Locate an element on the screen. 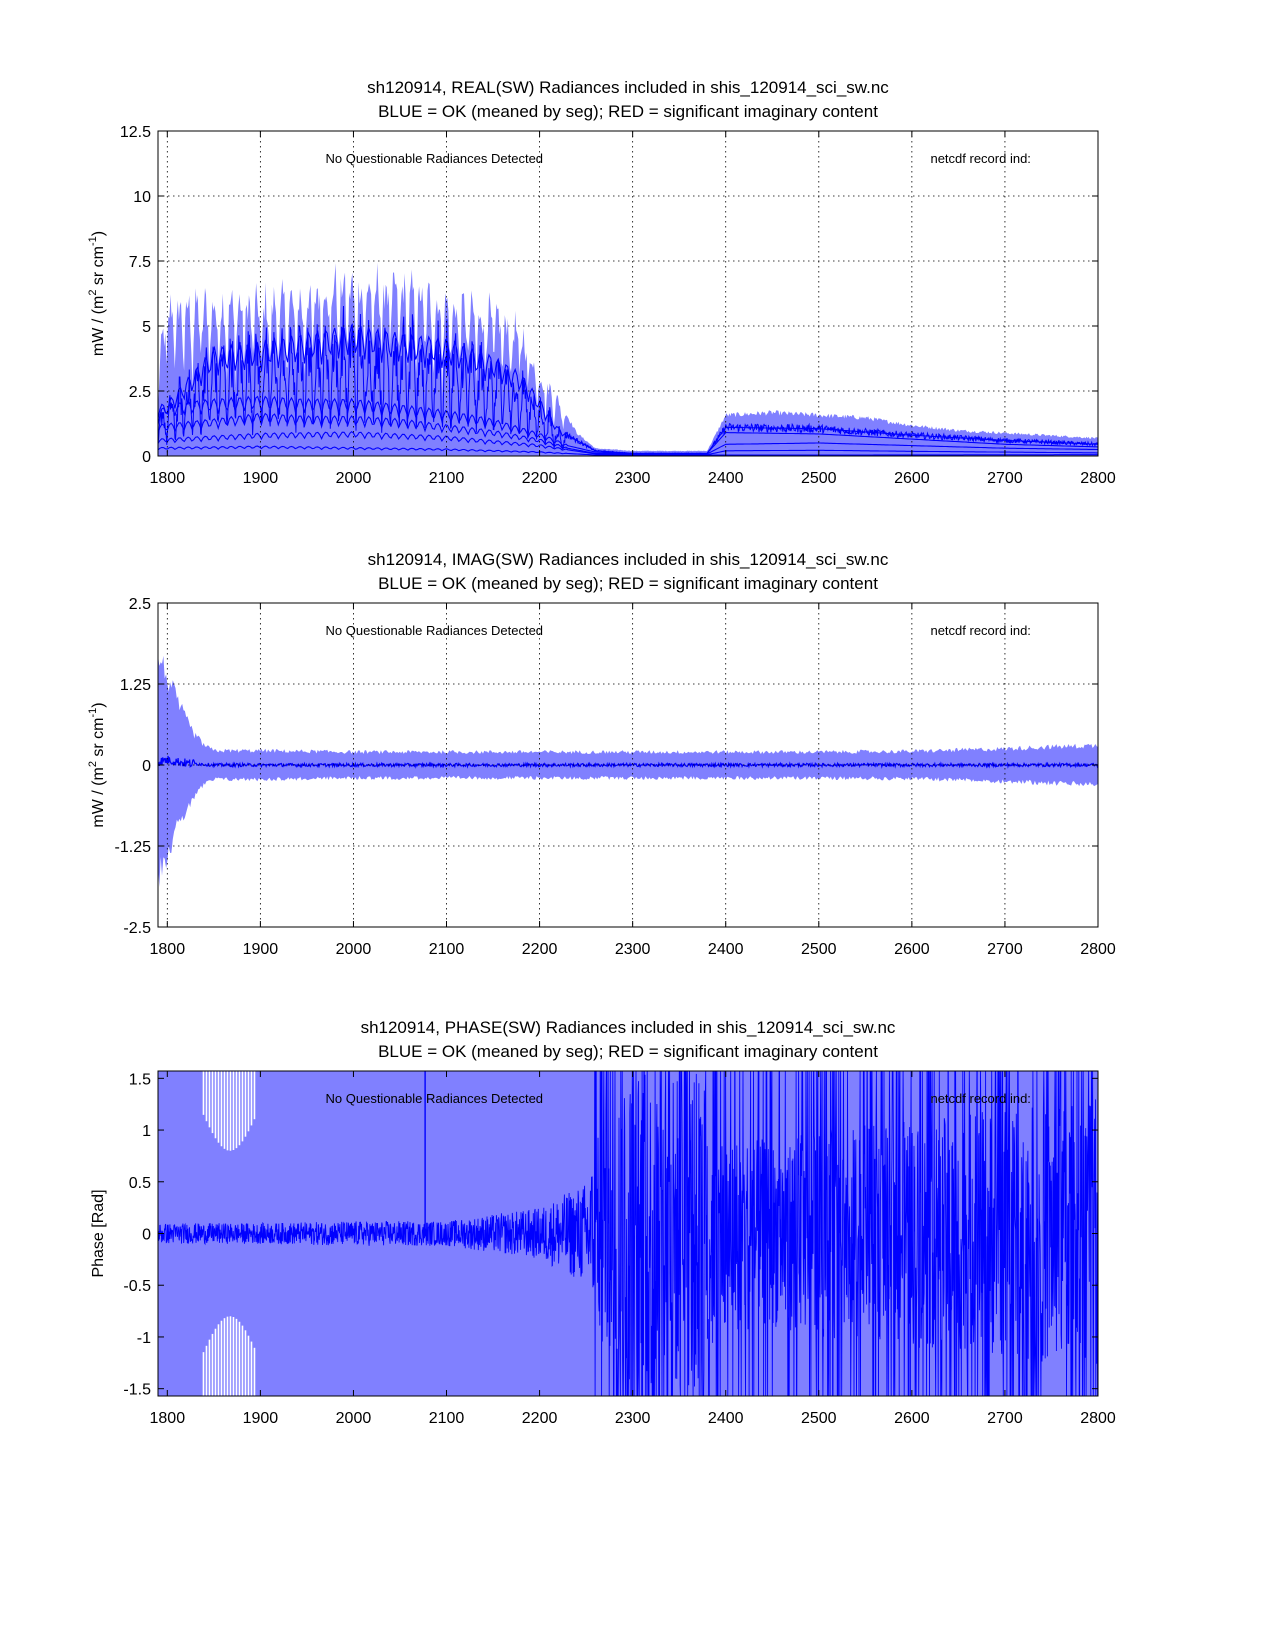 The image size is (1275, 1650). y-tick-label: 1.25 is located at coordinates (135, 685).